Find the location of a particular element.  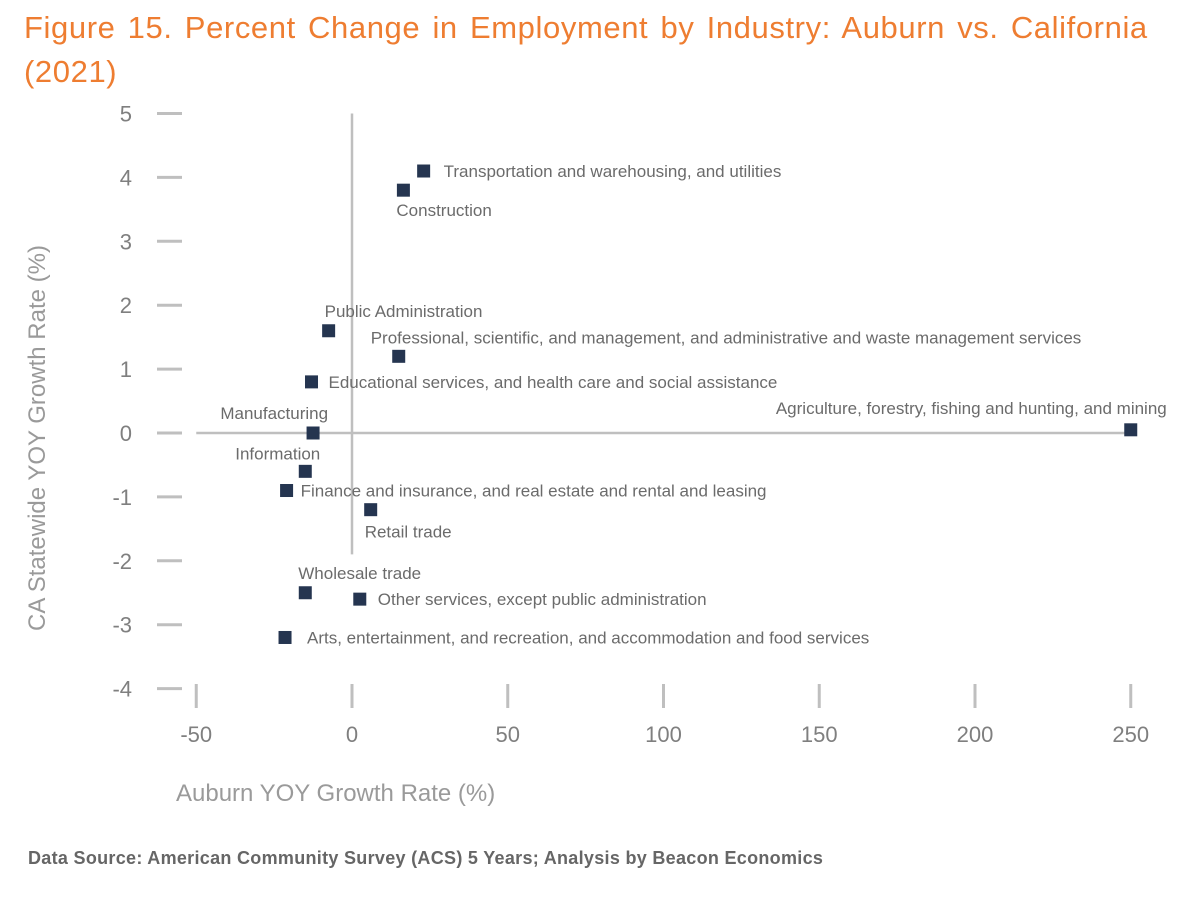

data-point-label: Manufacturing is located at coordinates (274, 413).